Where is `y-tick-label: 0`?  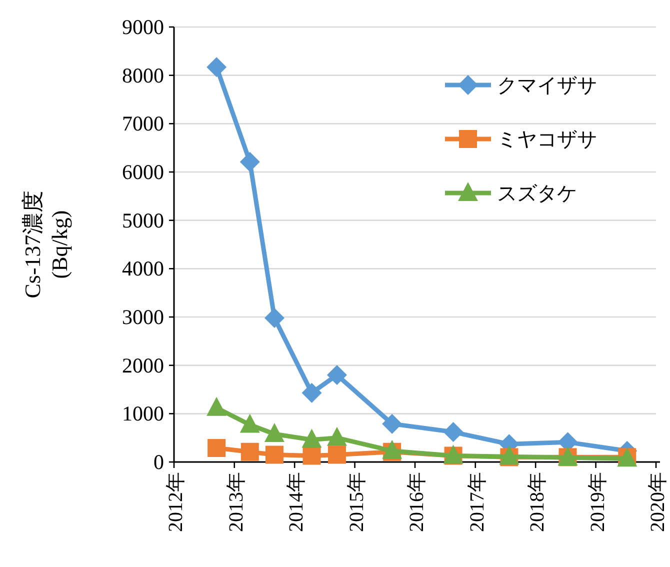
y-tick-label: 0 is located at coordinates (159, 462).